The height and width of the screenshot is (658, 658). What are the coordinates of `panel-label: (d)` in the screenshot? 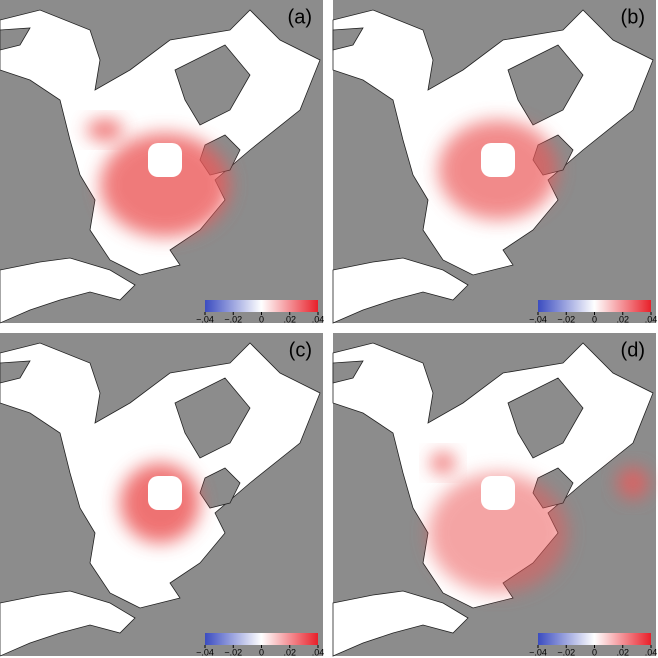 It's located at (633, 350).